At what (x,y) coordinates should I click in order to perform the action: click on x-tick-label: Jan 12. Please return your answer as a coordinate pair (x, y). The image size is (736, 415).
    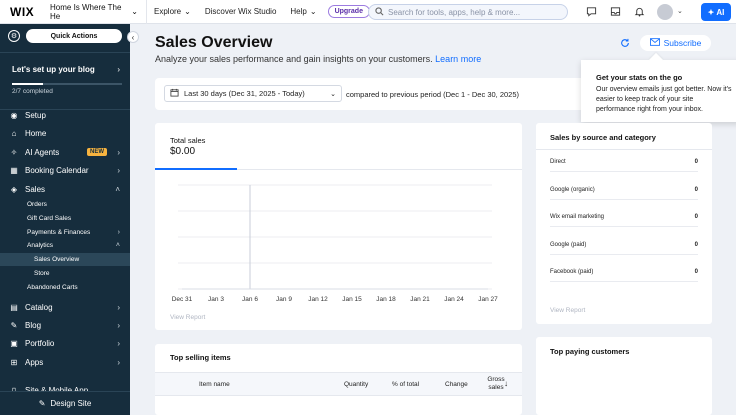
    Looking at the image, I should click on (318, 299).